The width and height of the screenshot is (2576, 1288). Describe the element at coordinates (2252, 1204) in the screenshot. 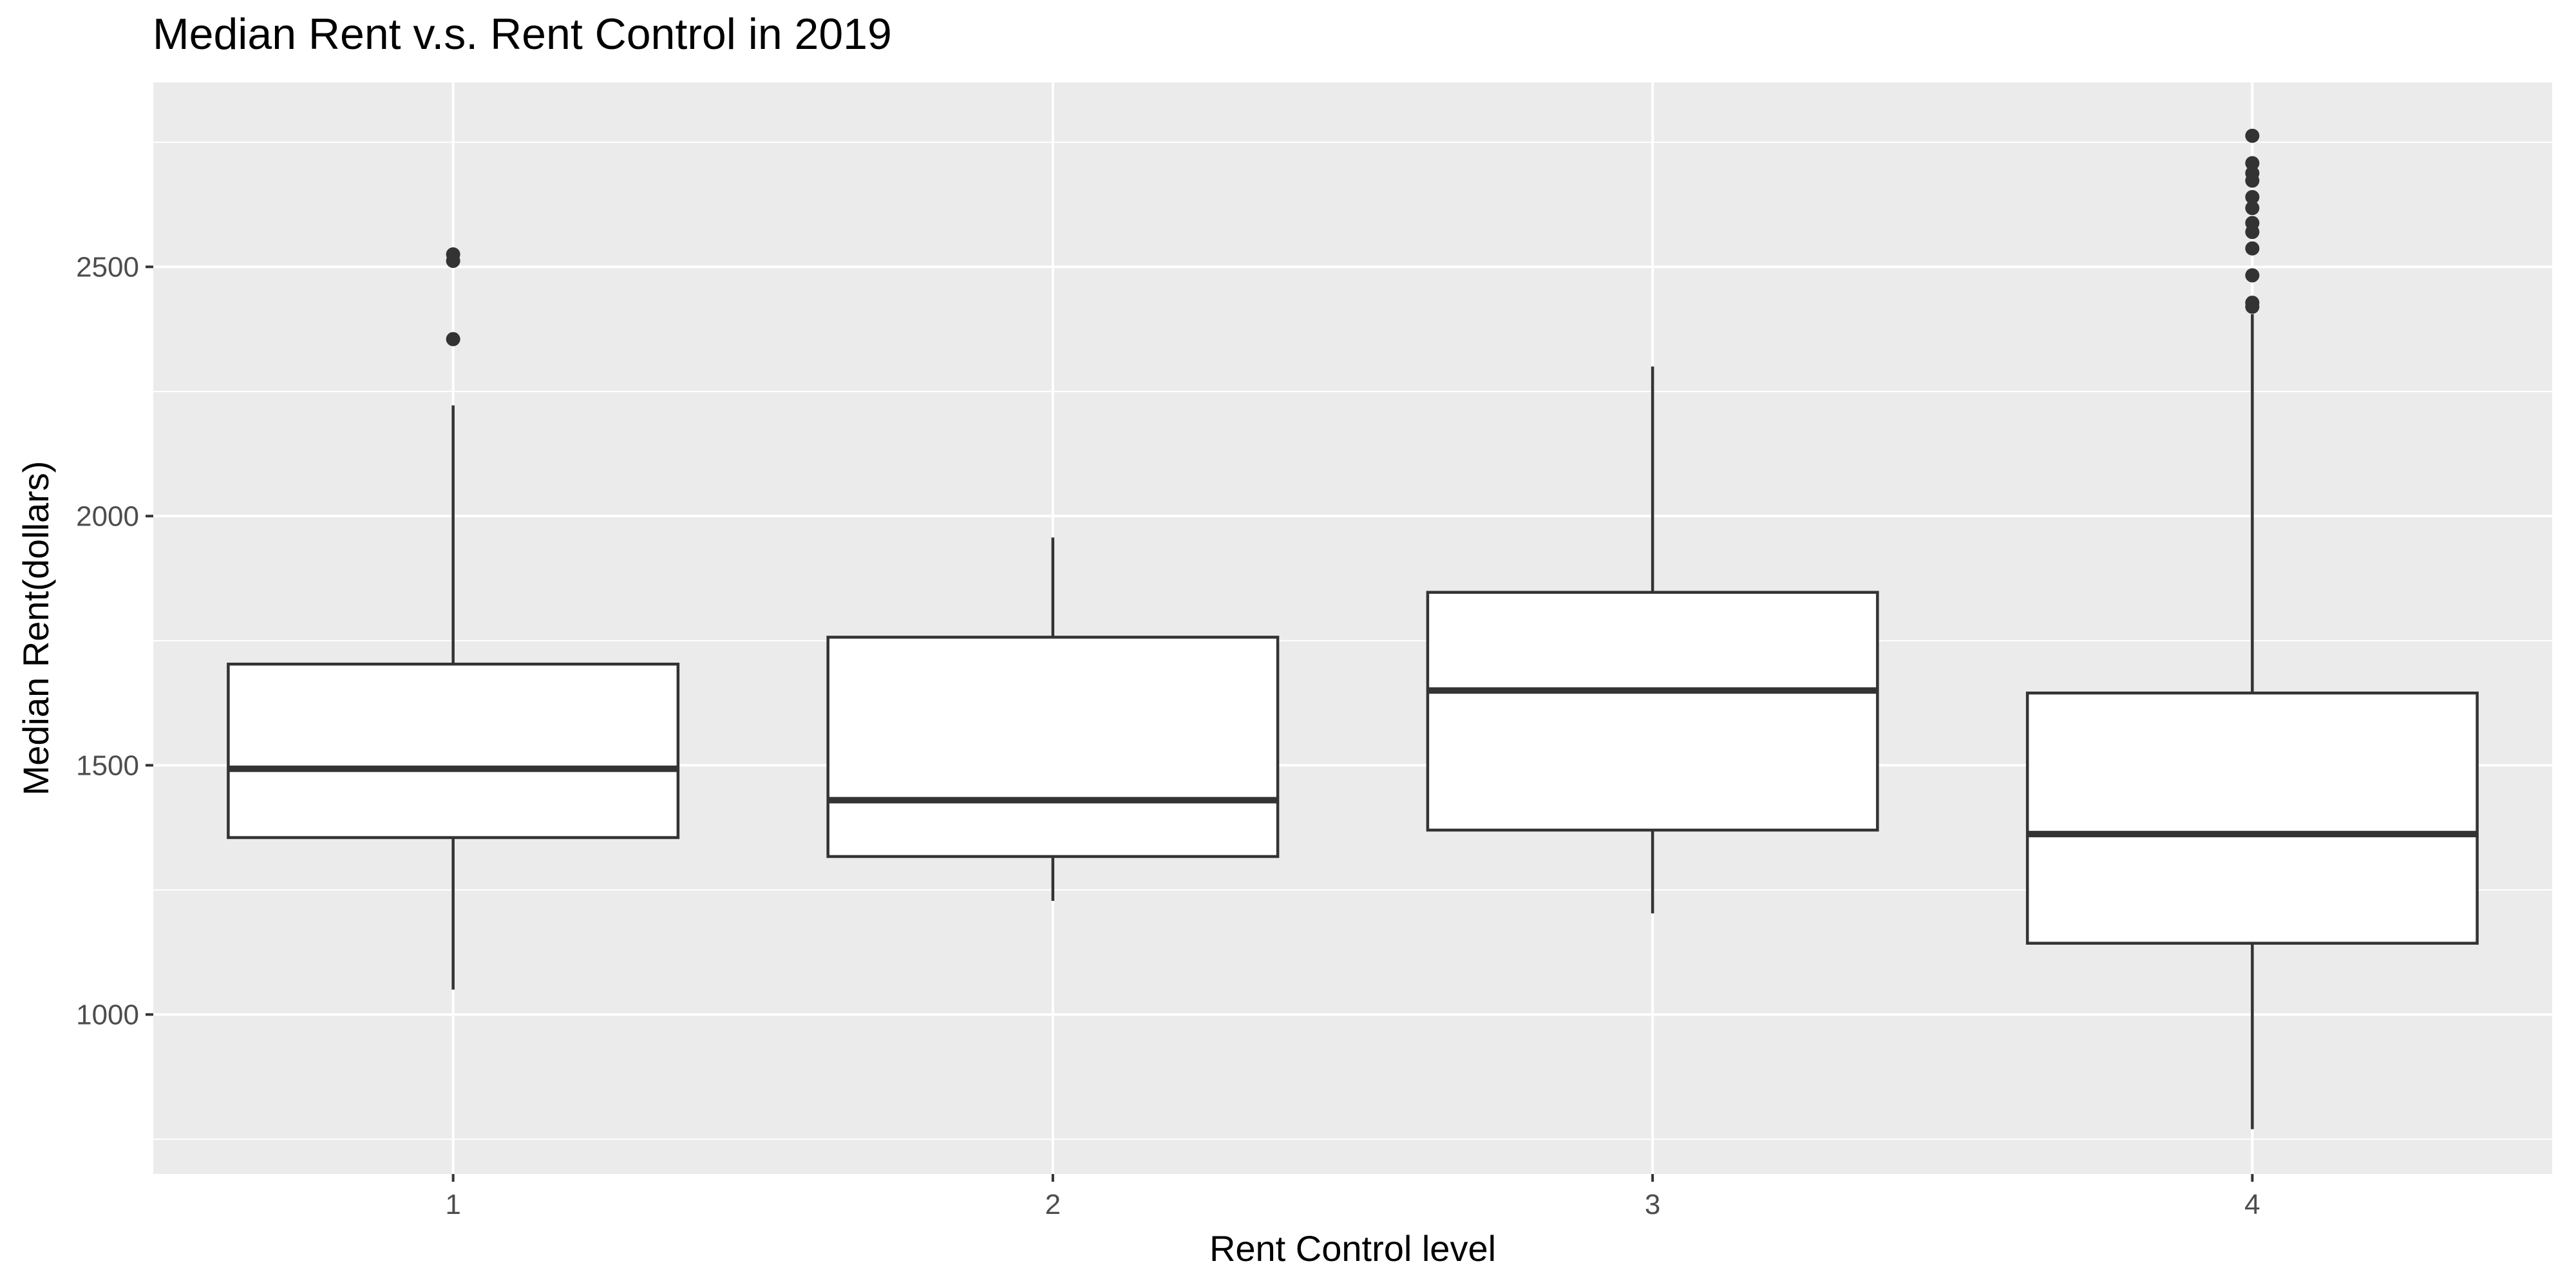

I see `x-tick-label: 4` at that location.